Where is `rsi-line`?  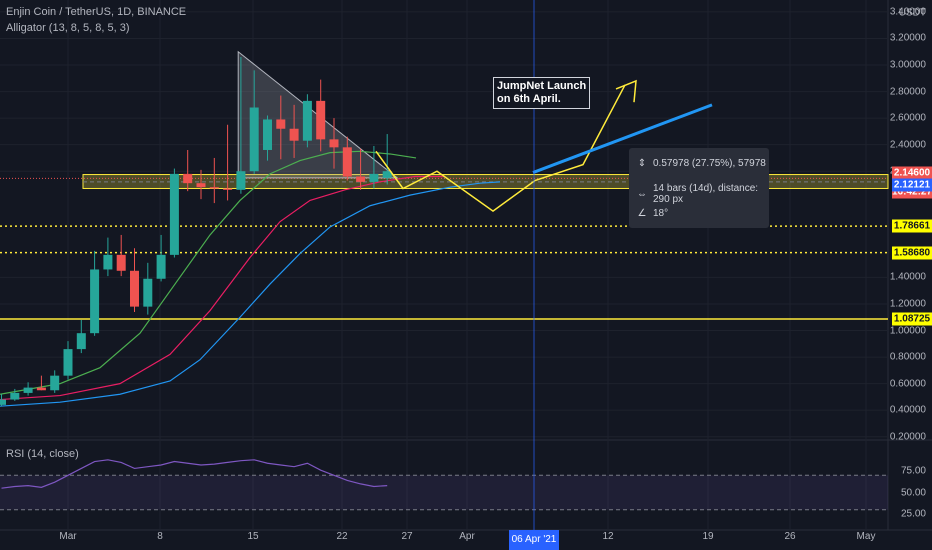
rsi-line is located at coordinates (194, 474).